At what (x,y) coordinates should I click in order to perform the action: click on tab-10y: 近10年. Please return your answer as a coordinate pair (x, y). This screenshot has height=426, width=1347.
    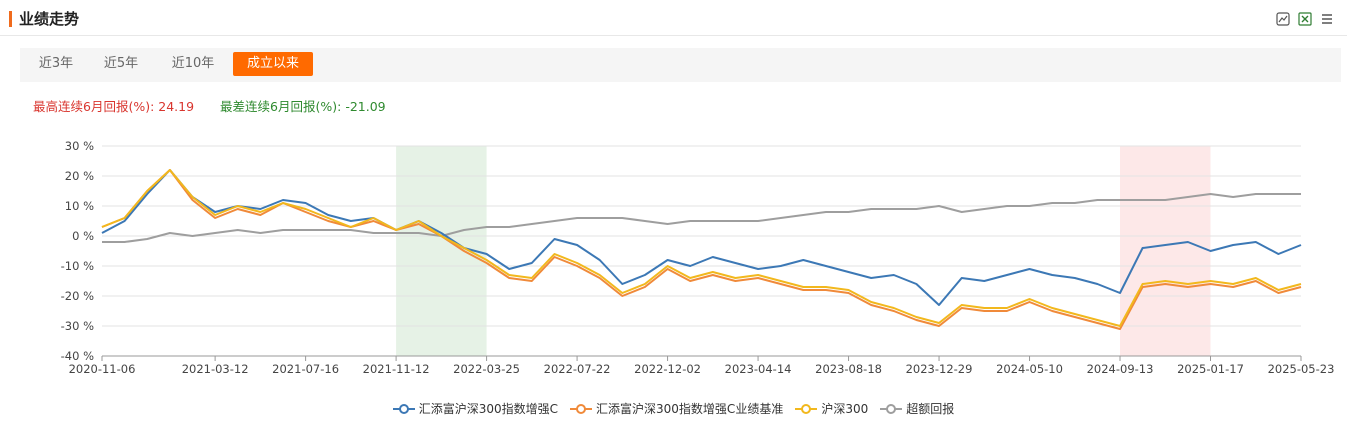
    Looking at the image, I should click on (193, 63).